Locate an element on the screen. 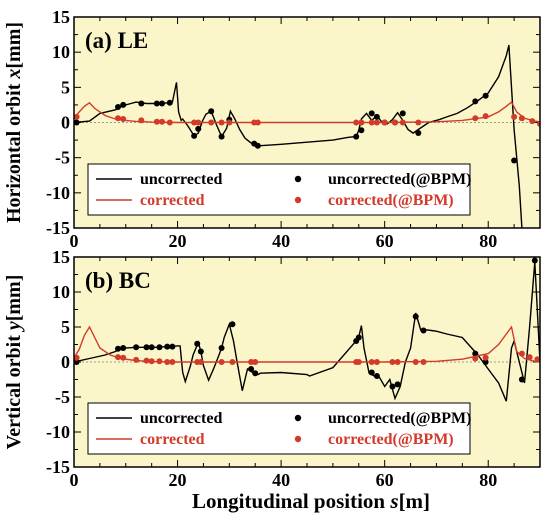  y-axis-label: Horizontal orbit x[mm] is located at coordinates (14, 122).